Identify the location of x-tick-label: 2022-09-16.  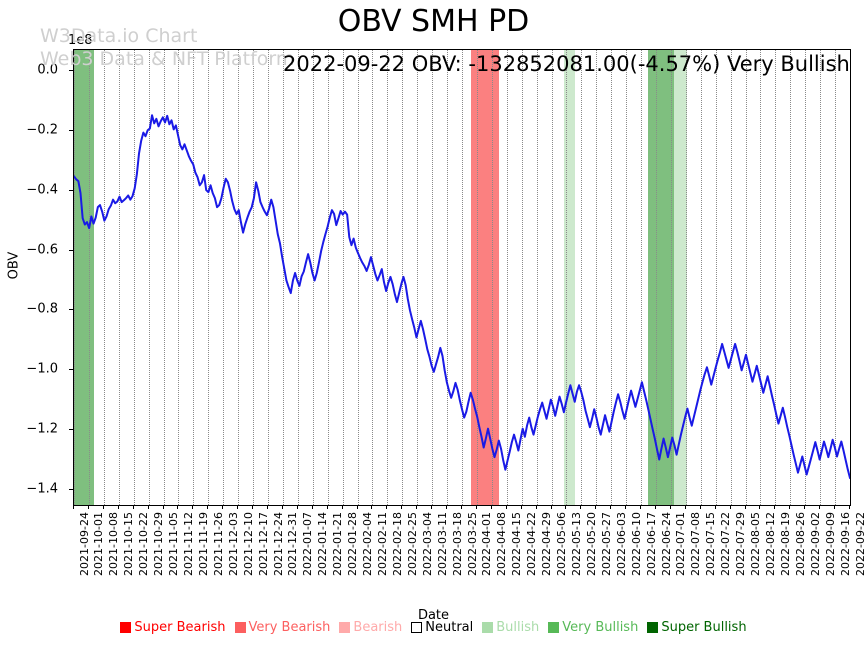
(845, 544).